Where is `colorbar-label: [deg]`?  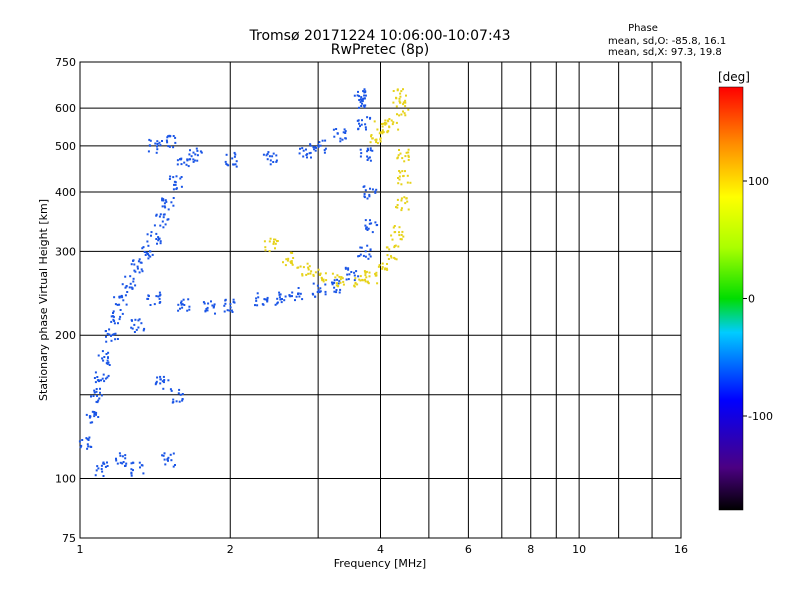 colorbar-label: [deg] is located at coordinates (734, 77).